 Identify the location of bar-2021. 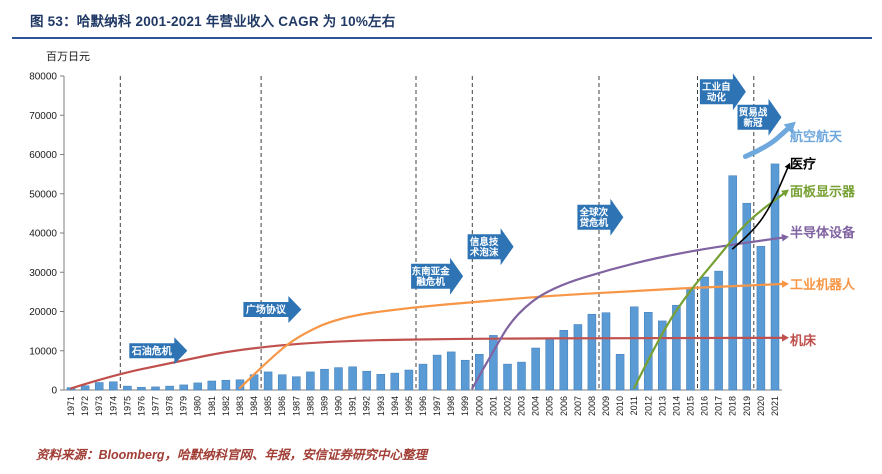
(775, 277).